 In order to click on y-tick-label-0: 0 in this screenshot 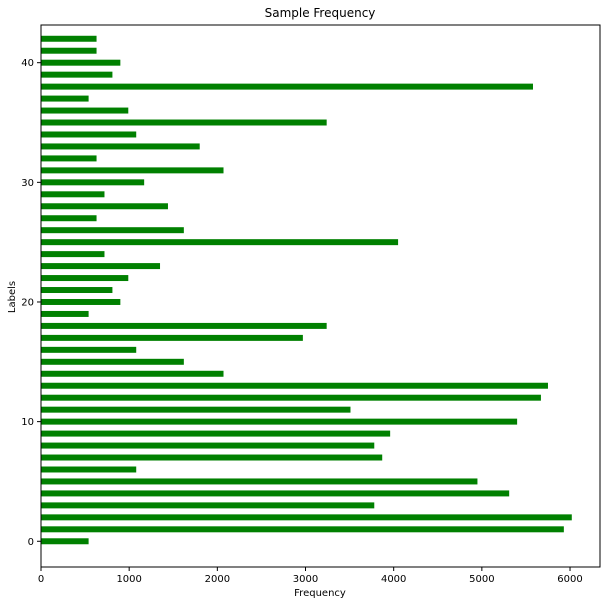, I will do `click(31, 542)`.